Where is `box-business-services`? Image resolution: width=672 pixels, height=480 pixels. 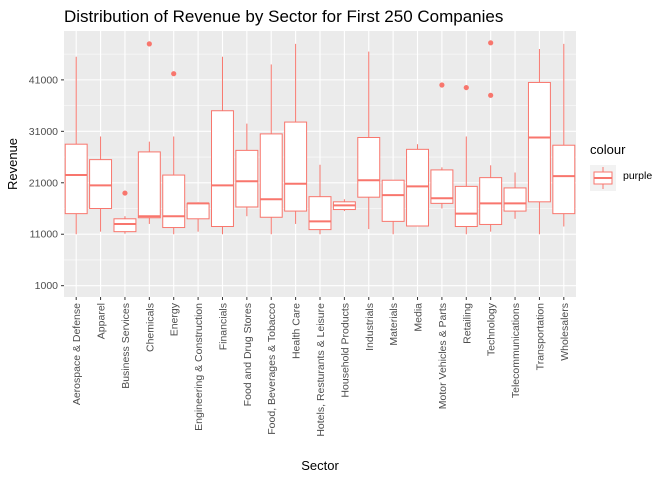
box-business-services is located at coordinates (125, 212).